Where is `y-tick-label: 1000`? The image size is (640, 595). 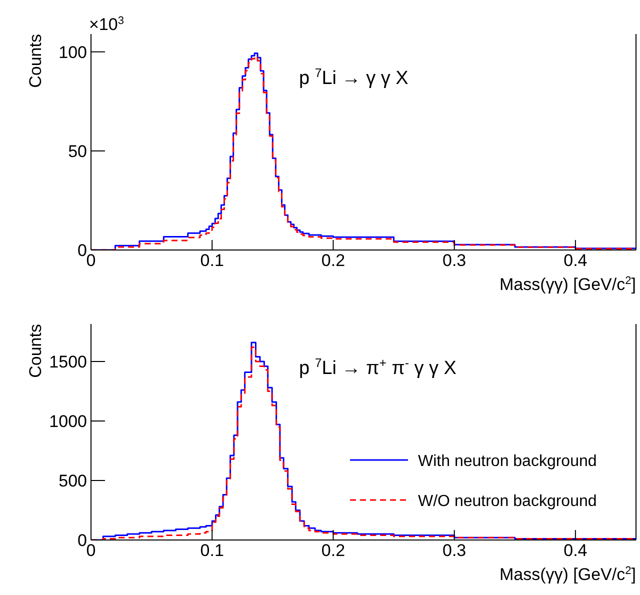
y-tick-label: 1000 is located at coordinates (68, 422).